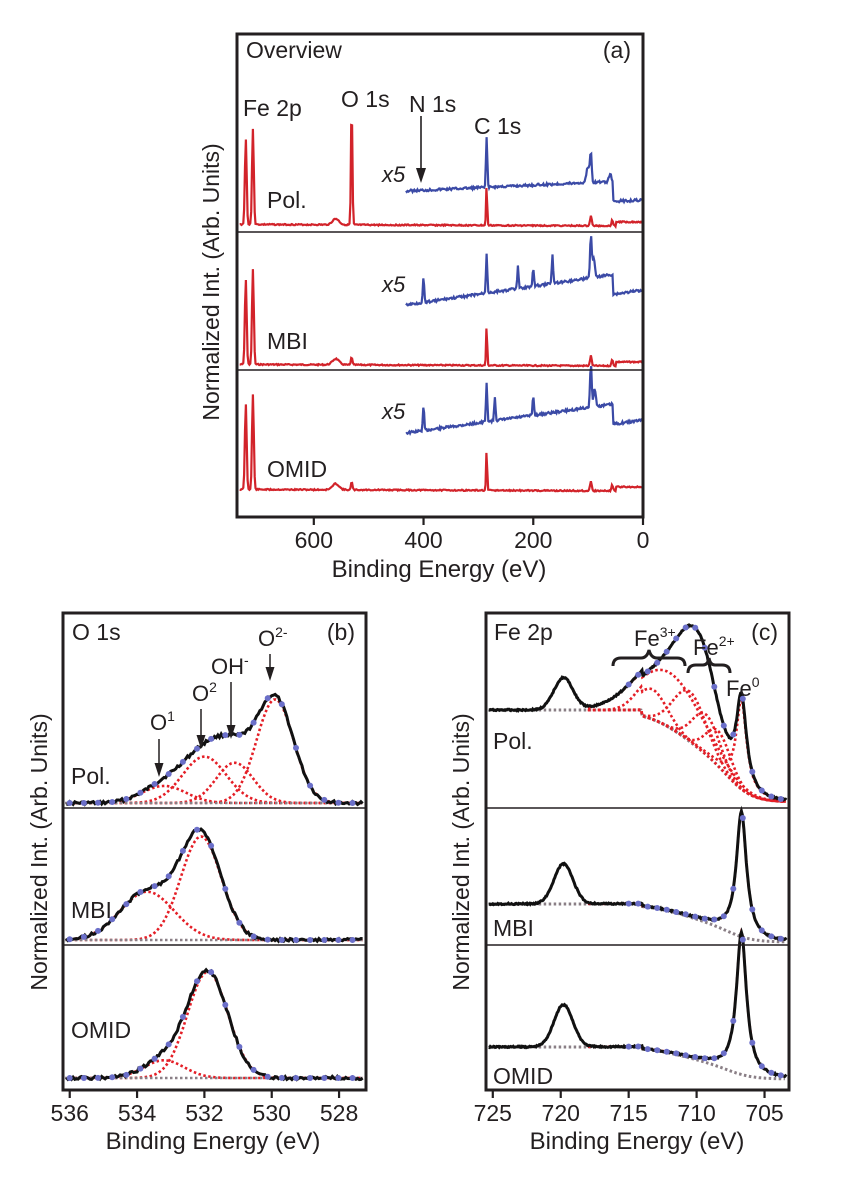 This screenshot has width=849, height=1200. I want to click on panel-b-xlabel: Binding Energy (eV), so click(213, 1141).